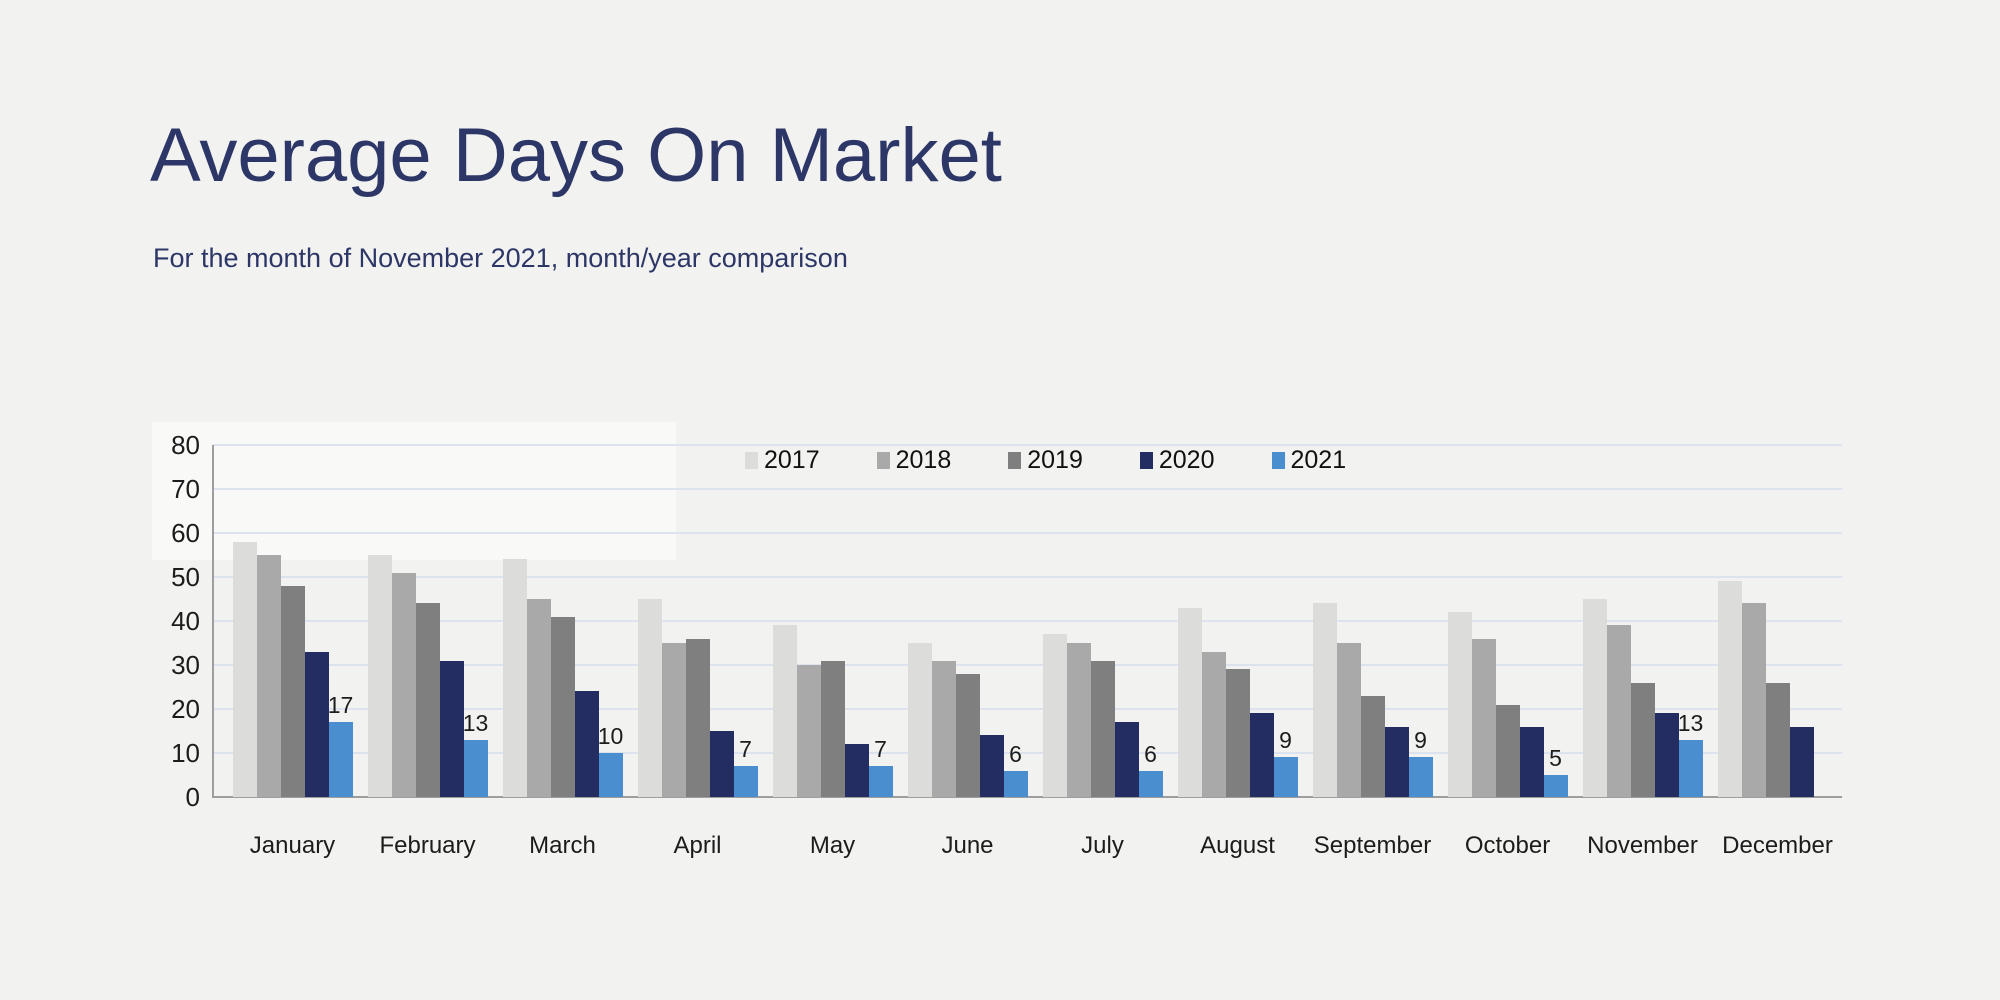  Describe the element at coordinates (427, 700) in the screenshot. I see `bar-2019-february` at that location.